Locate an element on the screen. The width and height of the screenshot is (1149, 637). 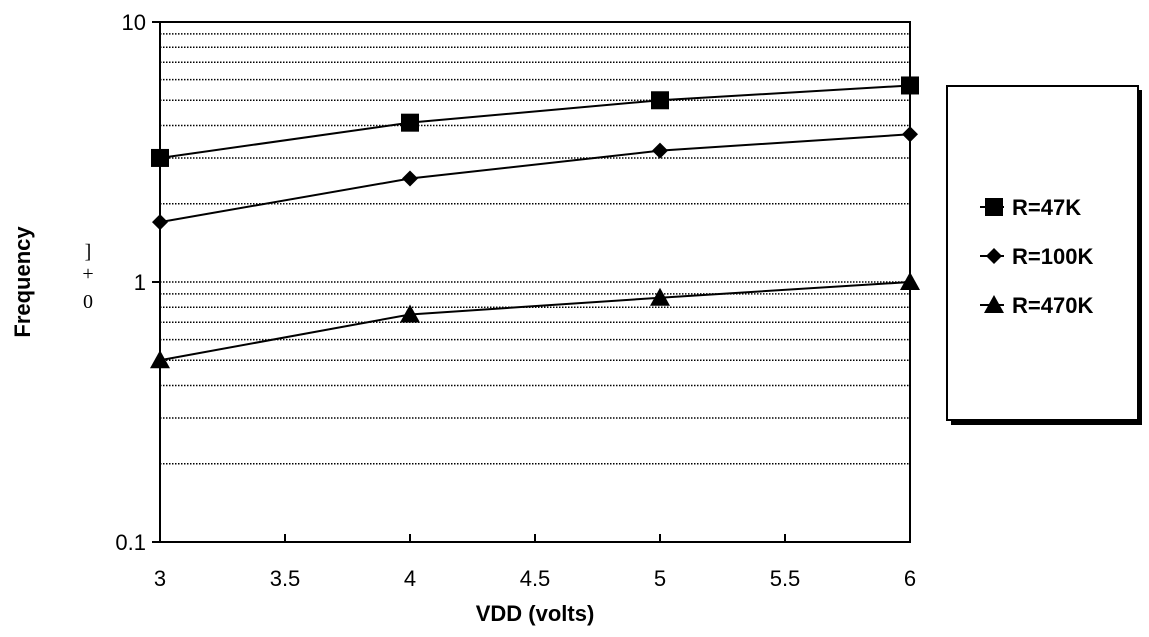
x-axis-title: VDD (volts) is located at coordinates (535, 613).